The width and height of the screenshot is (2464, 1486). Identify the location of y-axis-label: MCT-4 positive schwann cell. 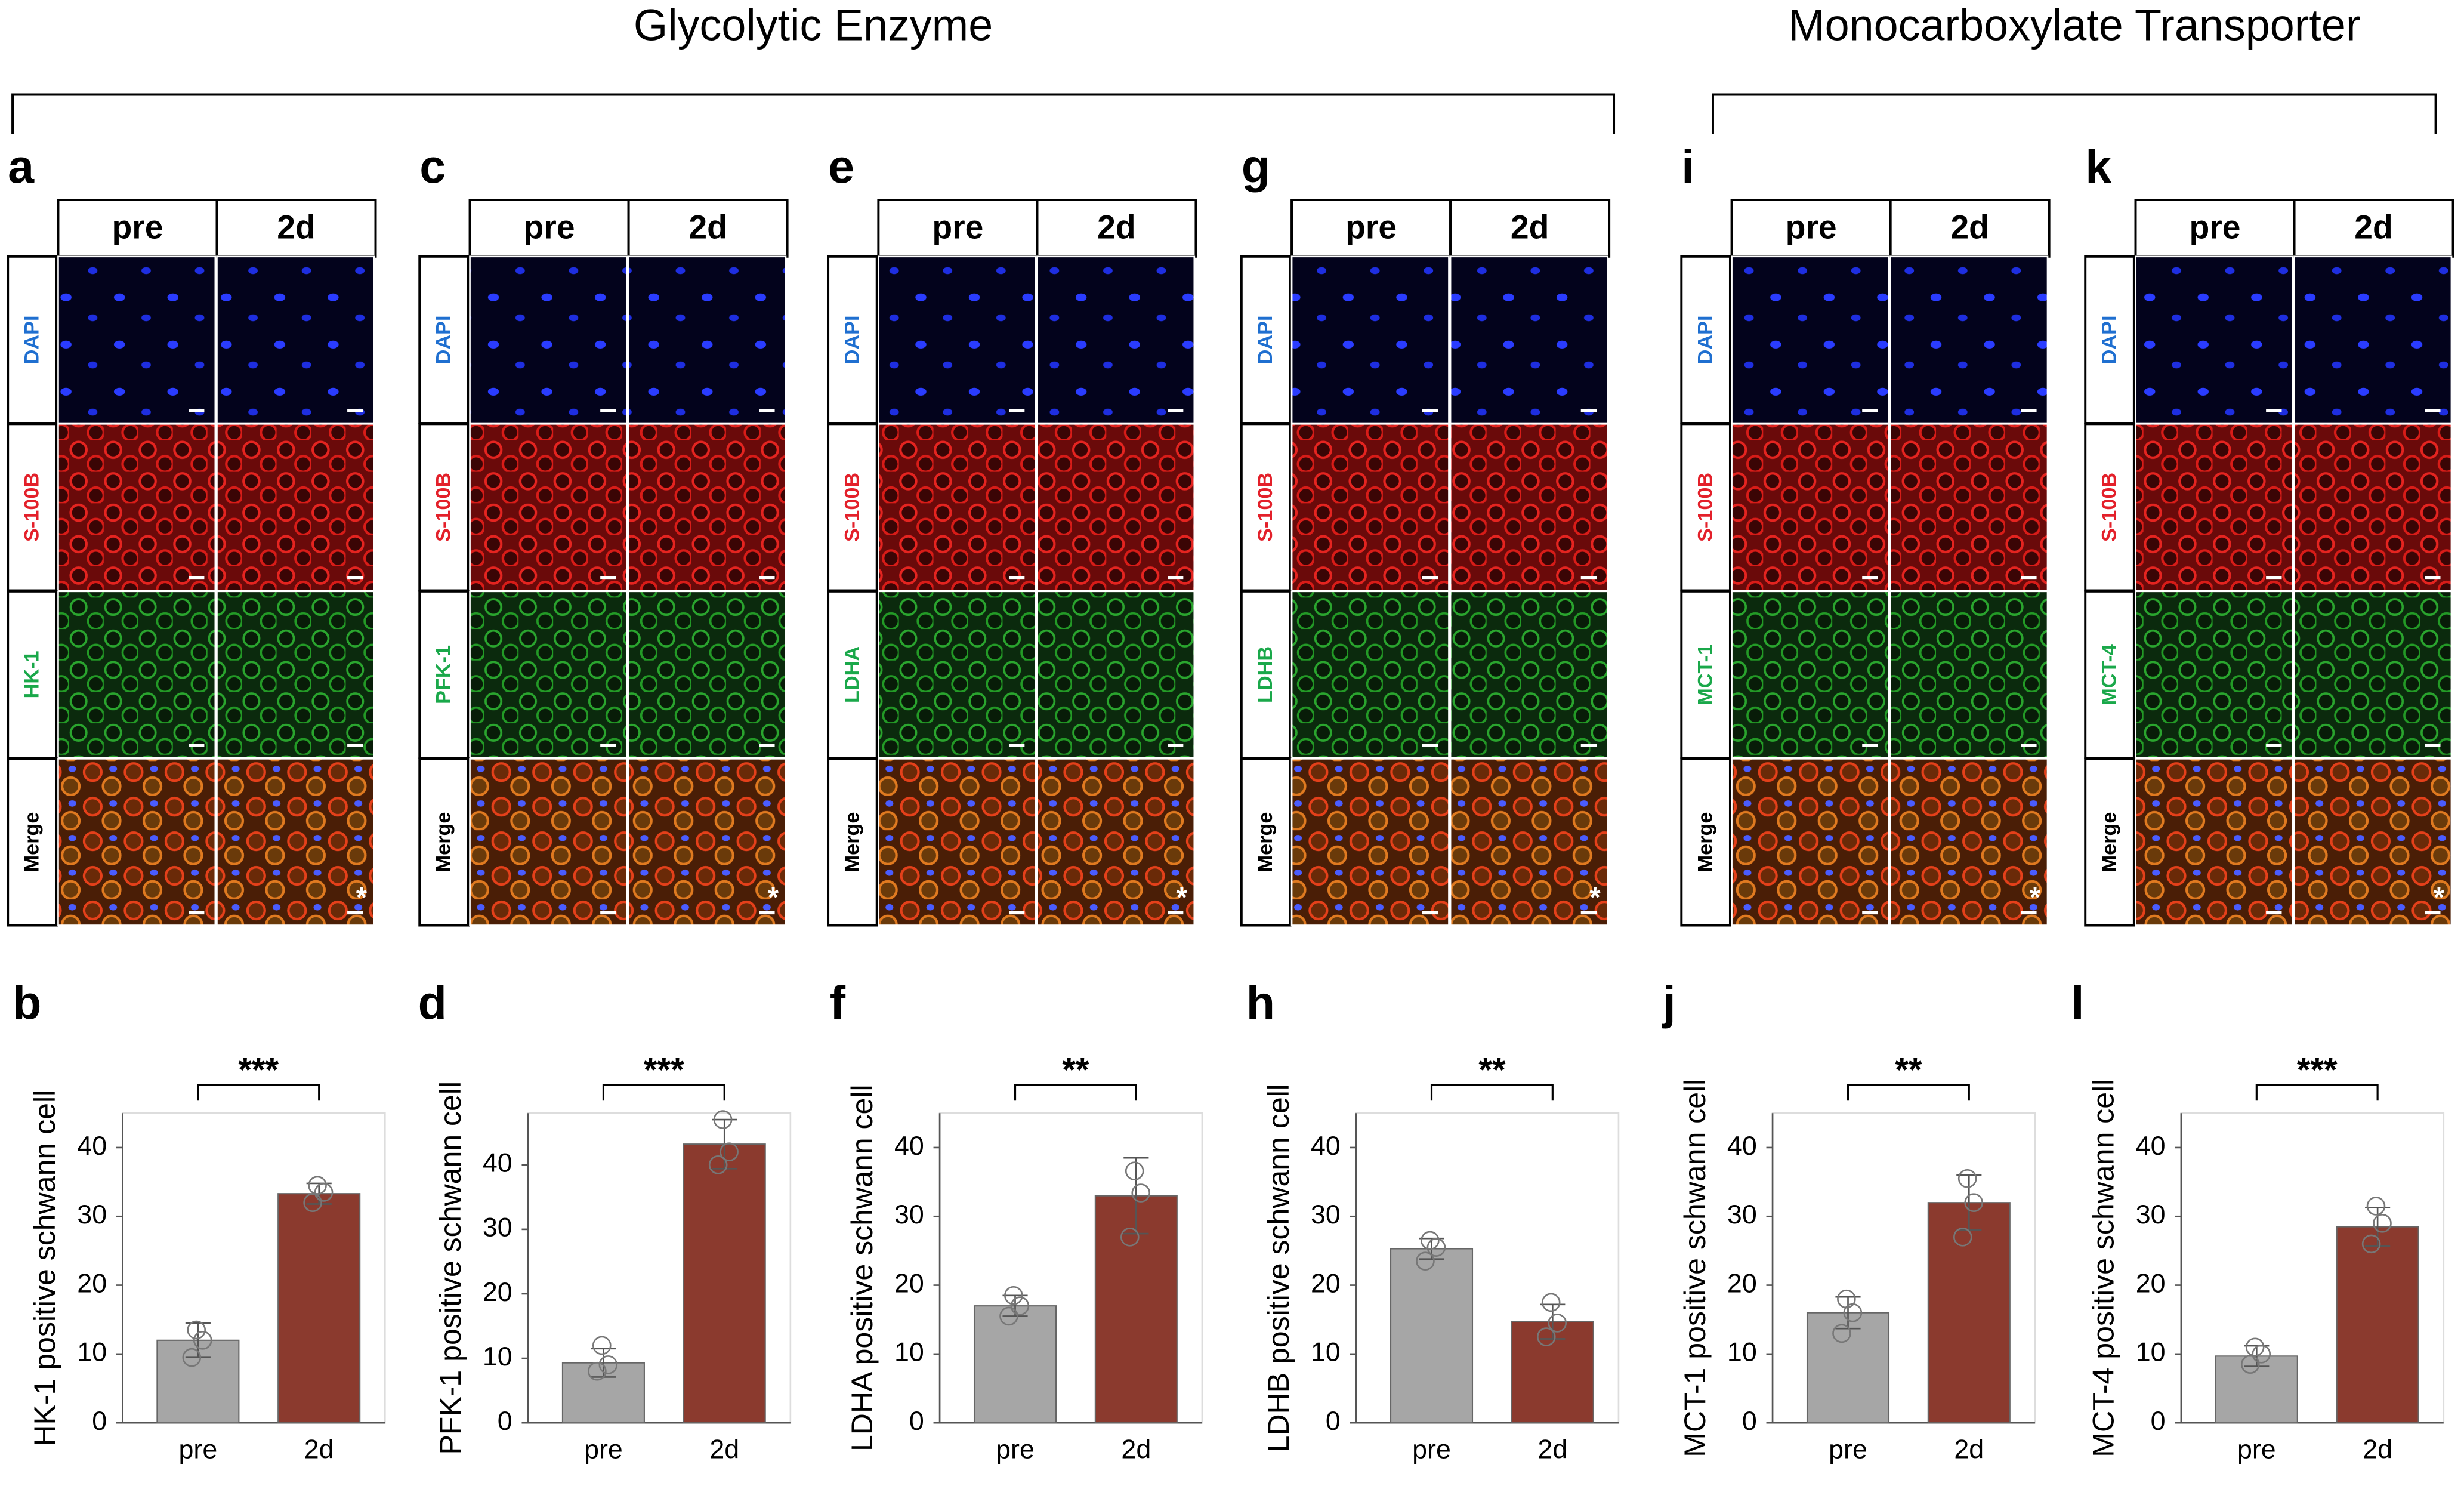
(2103, 1268).